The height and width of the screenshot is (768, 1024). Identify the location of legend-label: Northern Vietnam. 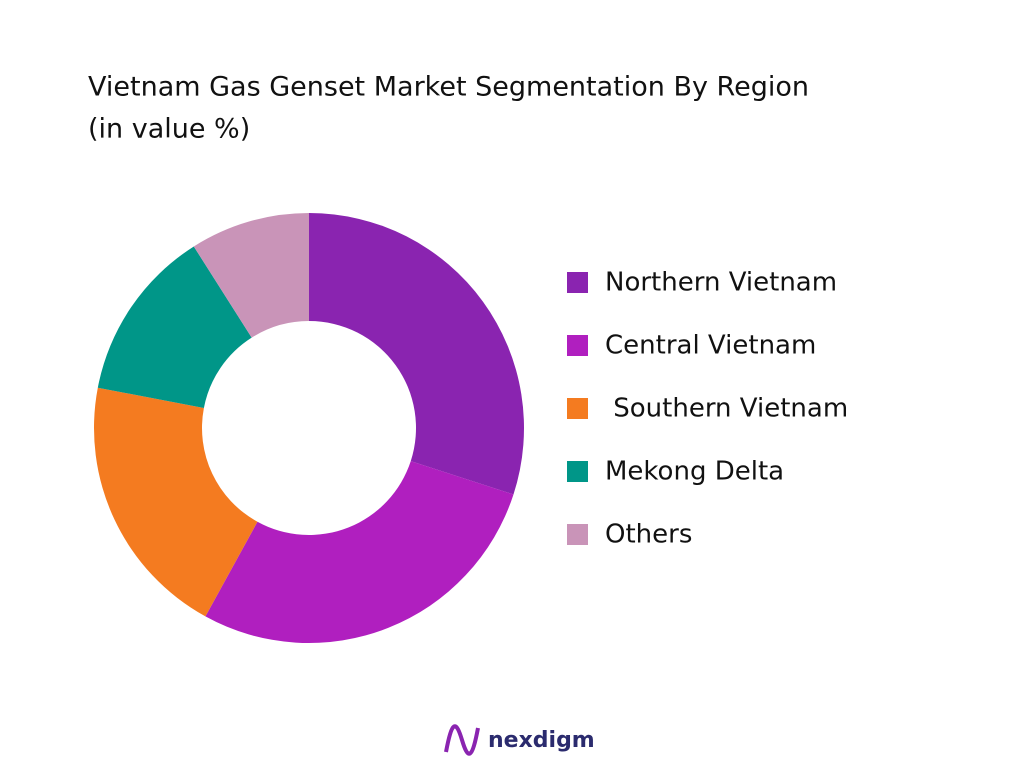
(721, 283).